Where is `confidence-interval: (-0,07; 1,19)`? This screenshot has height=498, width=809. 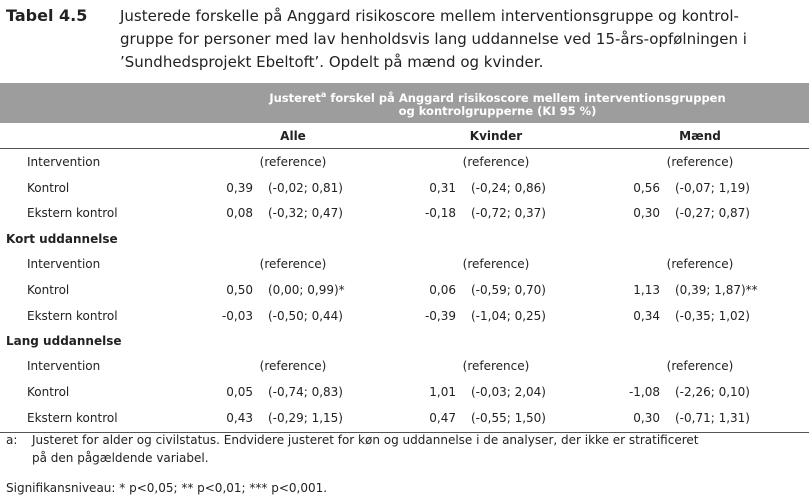 confidence-interval: (-0,07; 1,19) is located at coordinates (712, 187).